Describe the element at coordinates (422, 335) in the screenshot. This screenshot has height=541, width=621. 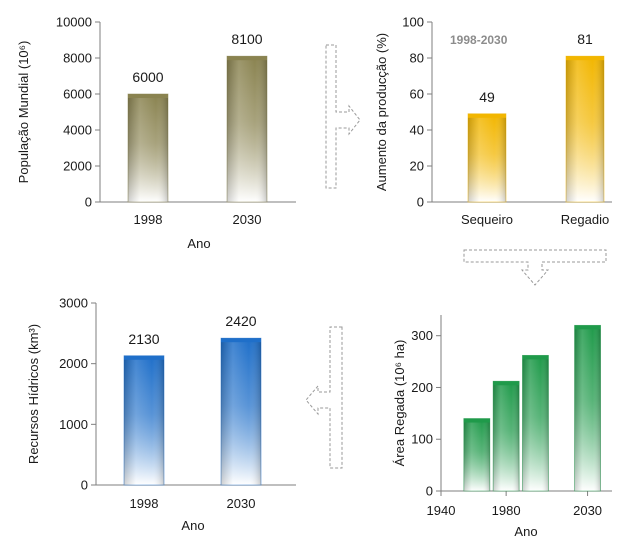
I see `y-tick-label: 300` at that location.